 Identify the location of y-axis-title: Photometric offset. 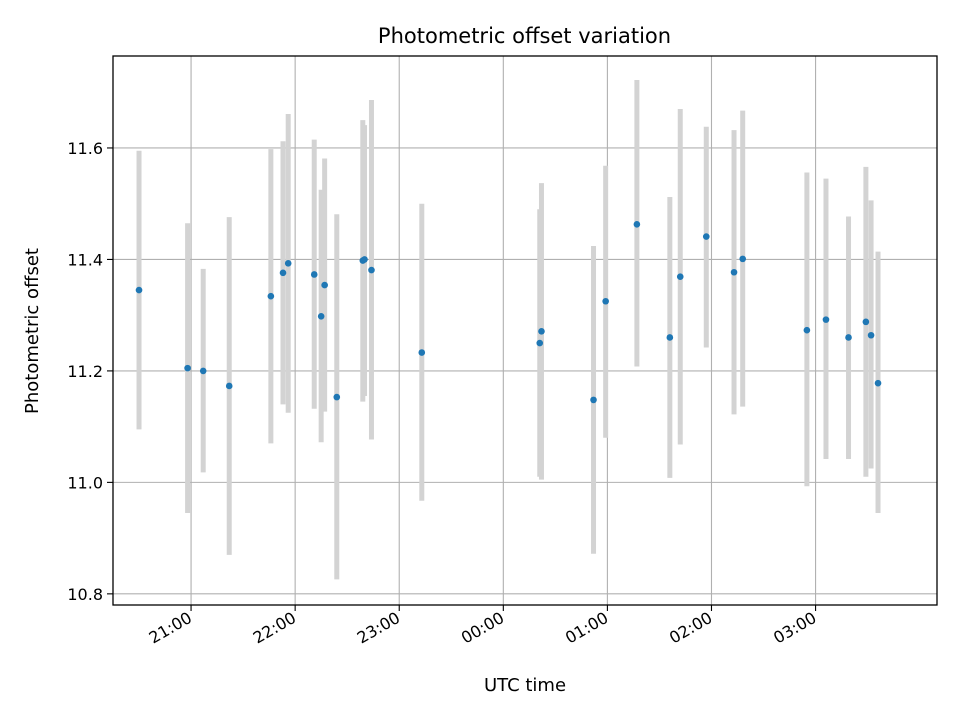
(32, 331).